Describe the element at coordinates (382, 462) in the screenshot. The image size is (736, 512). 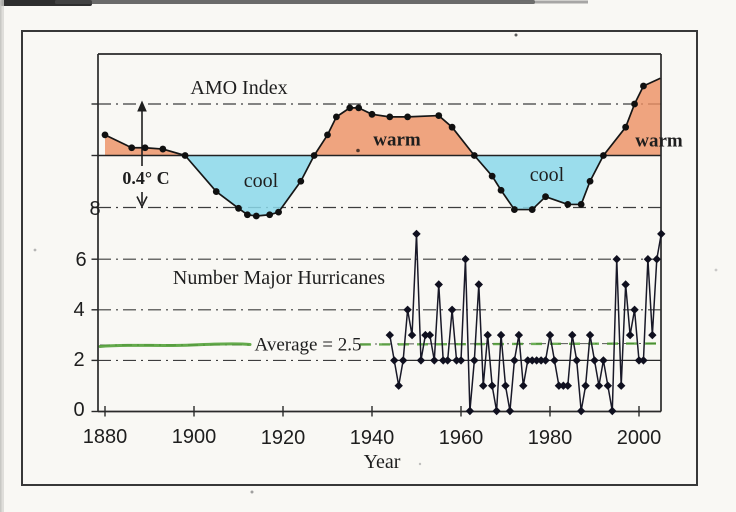
I see `xaxis-title-year: Year` at that location.